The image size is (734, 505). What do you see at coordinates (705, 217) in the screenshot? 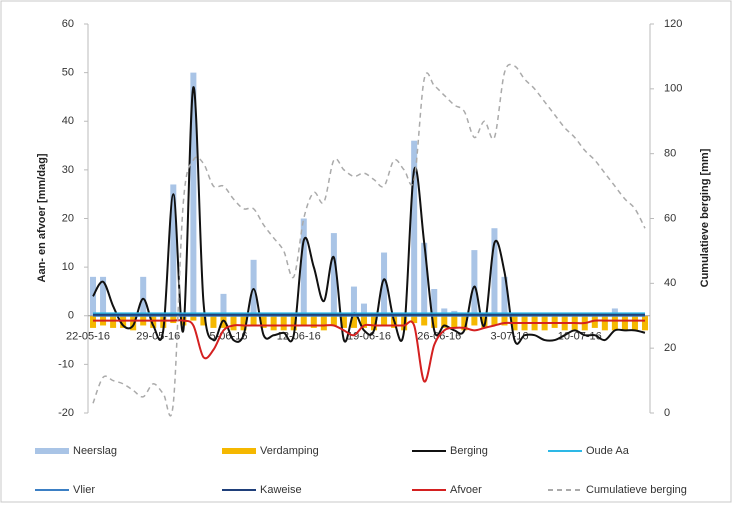
I see `y2-axis-title: Cumulatieve berging [mm]` at bounding box center [705, 217].